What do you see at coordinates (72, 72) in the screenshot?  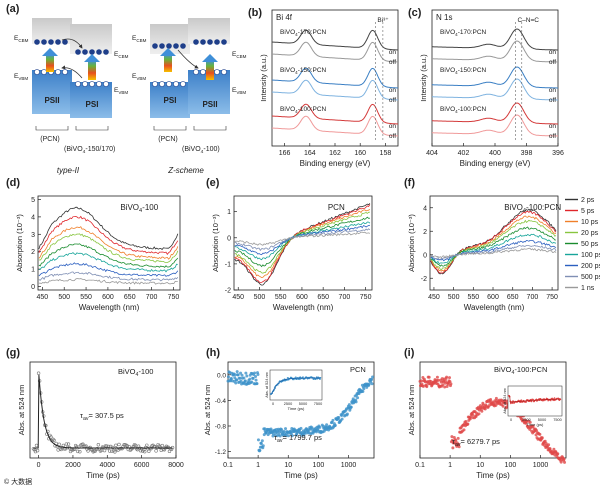 I see `transfer-arrow` at bounding box center [72, 72].